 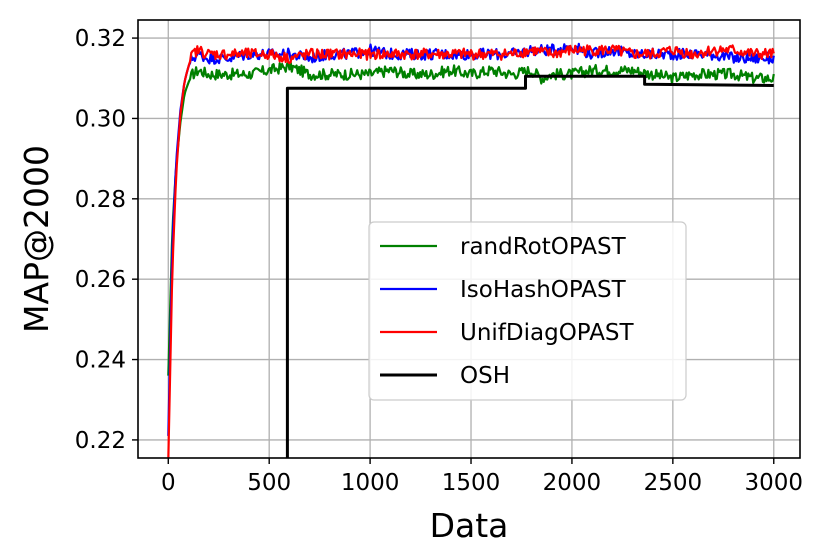 What do you see at coordinates (100, 280) in the screenshot?
I see `y-tick-label: 0.26` at bounding box center [100, 280].